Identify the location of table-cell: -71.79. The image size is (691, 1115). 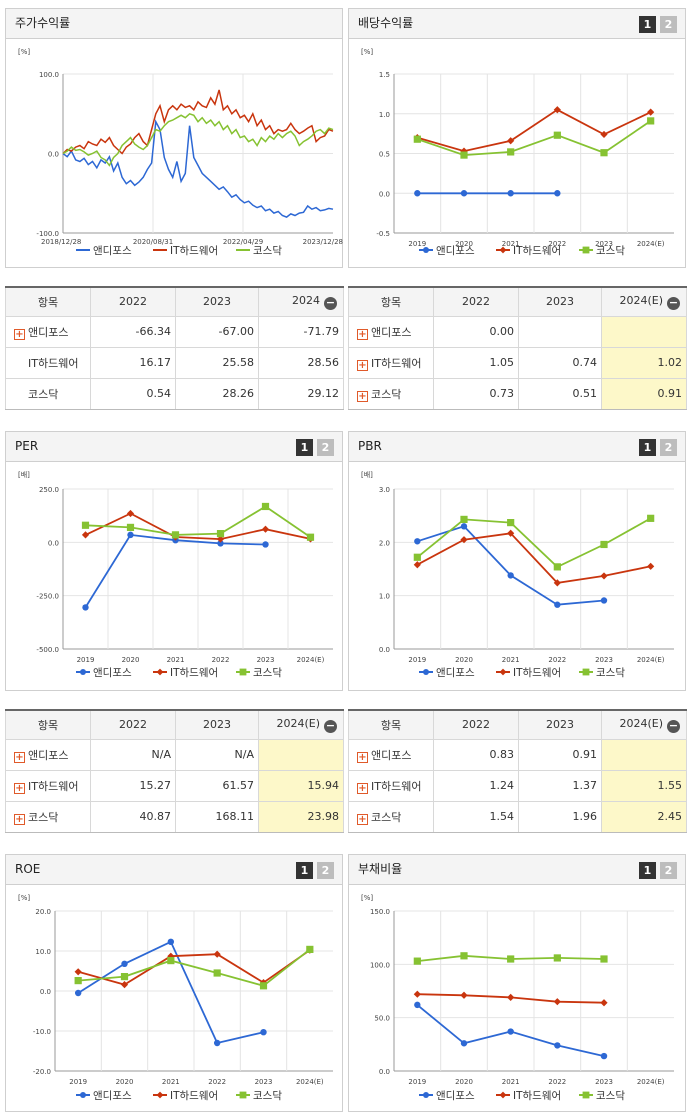
(301, 331).